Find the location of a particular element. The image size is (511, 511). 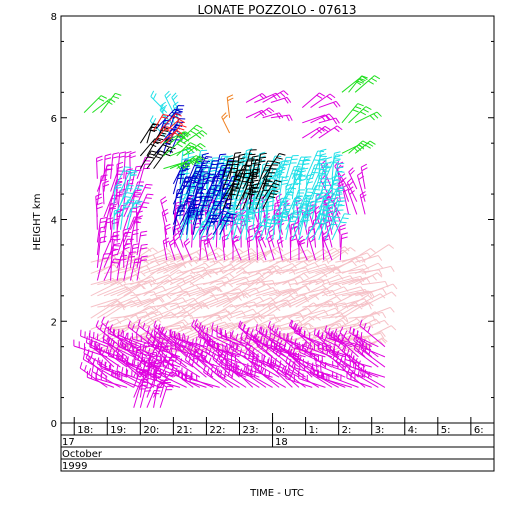

x-tick-label: 21: is located at coordinates (184, 430).